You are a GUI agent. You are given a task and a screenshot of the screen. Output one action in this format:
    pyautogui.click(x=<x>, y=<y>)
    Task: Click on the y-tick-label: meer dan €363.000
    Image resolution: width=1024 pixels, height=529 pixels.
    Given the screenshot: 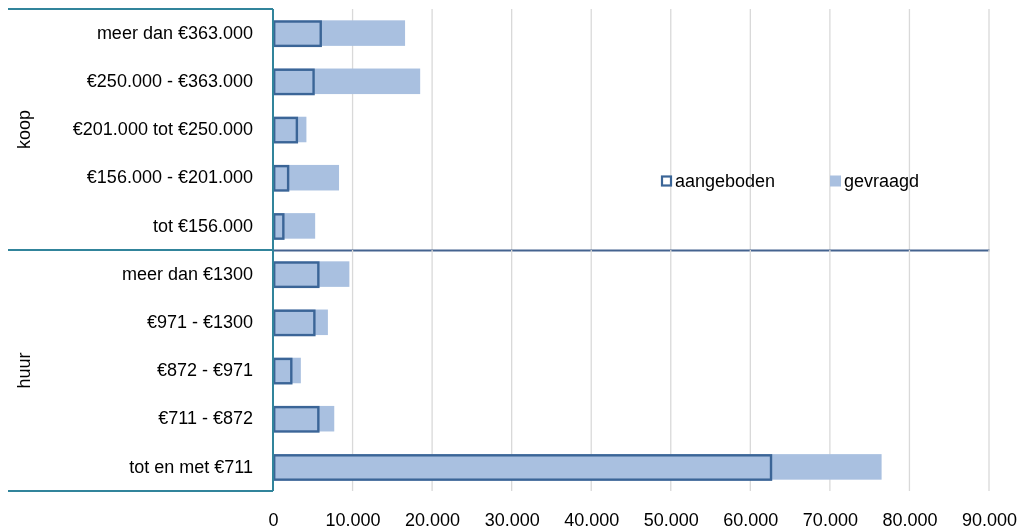 What is the action you would take?
    pyautogui.click(x=174, y=32)
    